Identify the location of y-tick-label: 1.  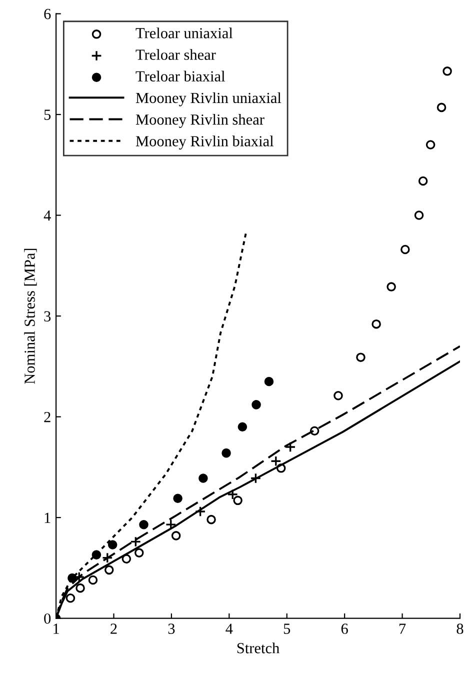
(47, 517).